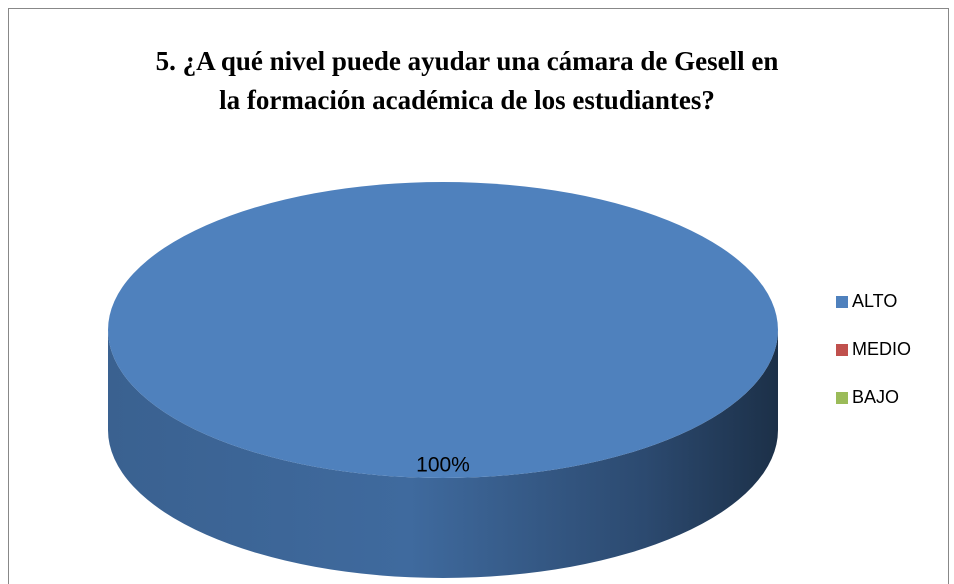  What do you see at coordinates (881, 349) in the screenshot?
I see `legend-label: MEDIO` at bounding box center [881, 349].